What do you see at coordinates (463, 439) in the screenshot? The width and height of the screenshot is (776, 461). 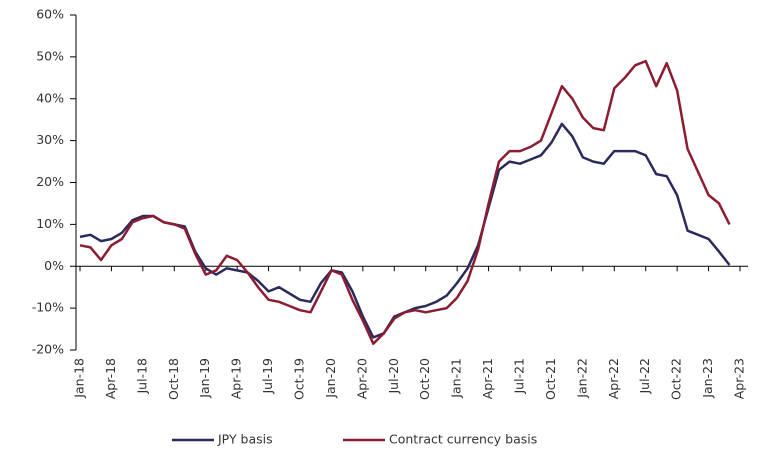 I see `legend-label: Contract currency basis` at bounding box center [463, 439].